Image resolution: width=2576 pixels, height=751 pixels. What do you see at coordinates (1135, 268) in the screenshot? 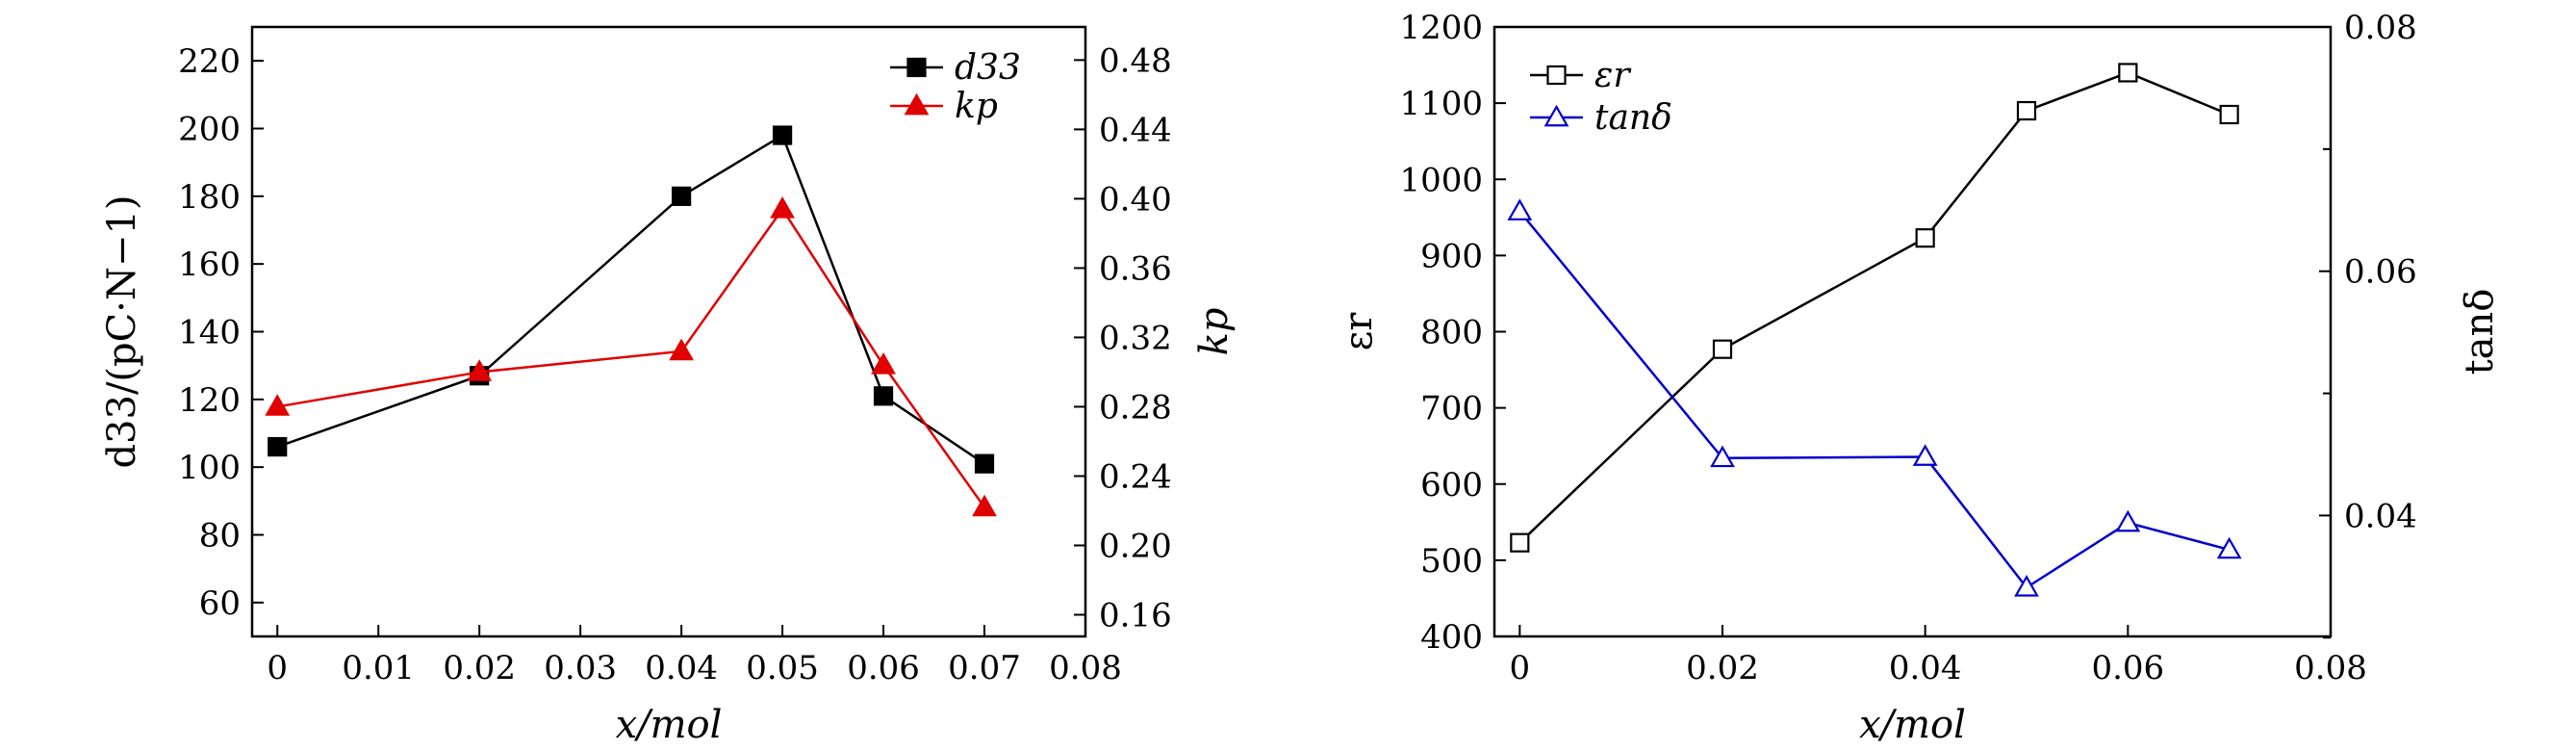
I see `y-right-tick-label: 0.36` at bounding box center [1135, 268].